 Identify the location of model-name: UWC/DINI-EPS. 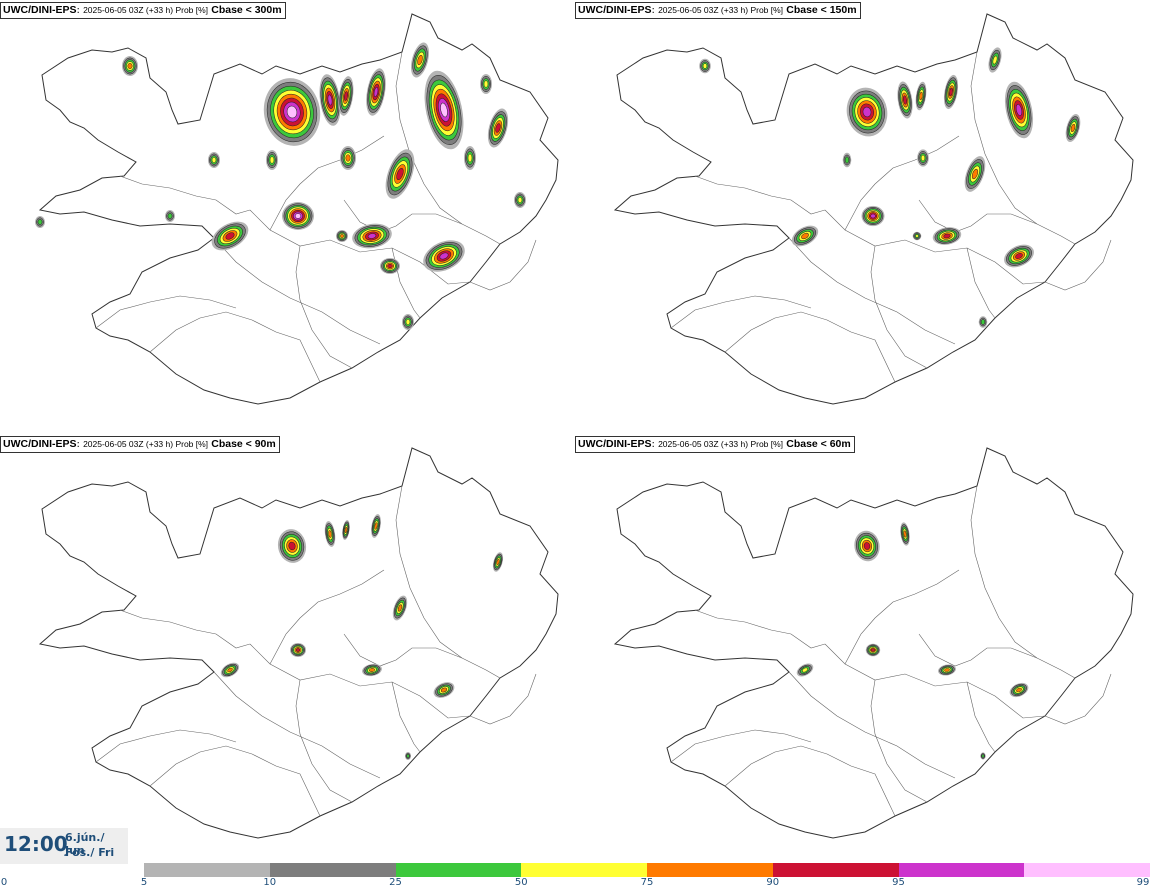
(40, 10).